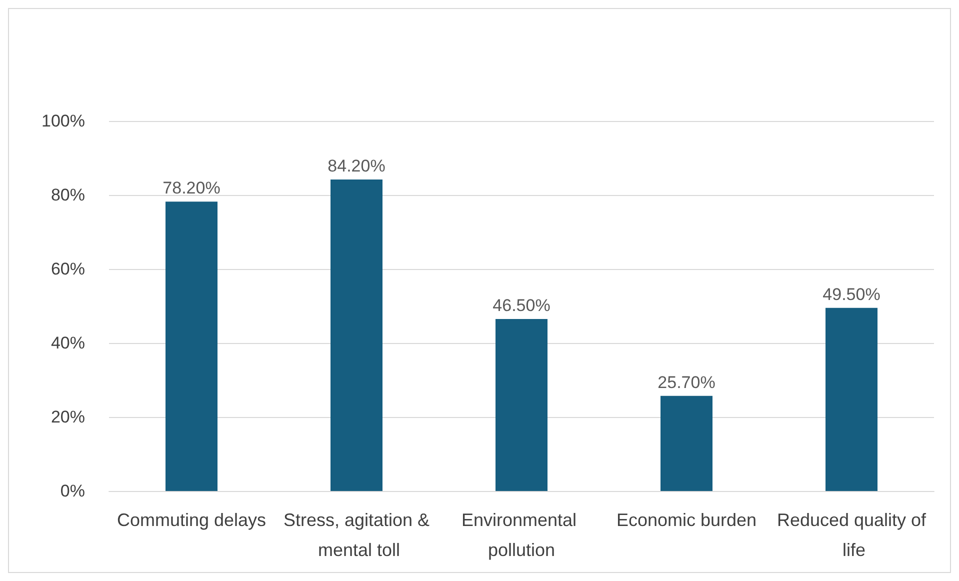  I want to click on y-tick-label: 60%, so click(67, 269).